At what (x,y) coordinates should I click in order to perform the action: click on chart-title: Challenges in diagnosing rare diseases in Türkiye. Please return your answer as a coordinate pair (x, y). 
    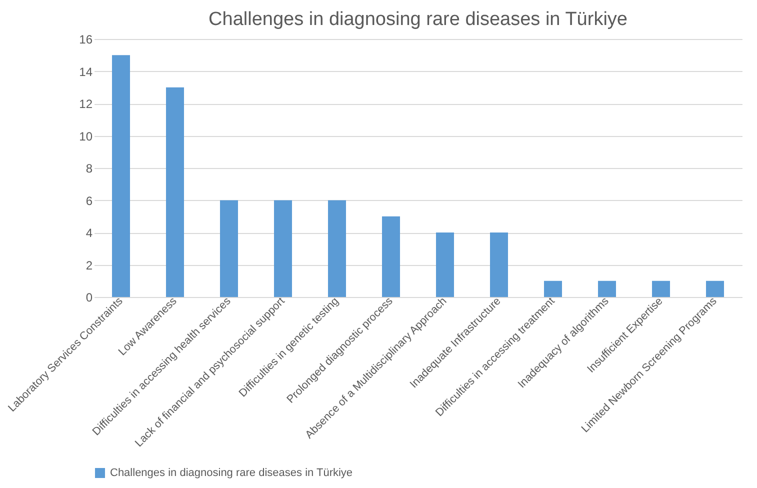
    Looking at the image, I should click on (418, 19).